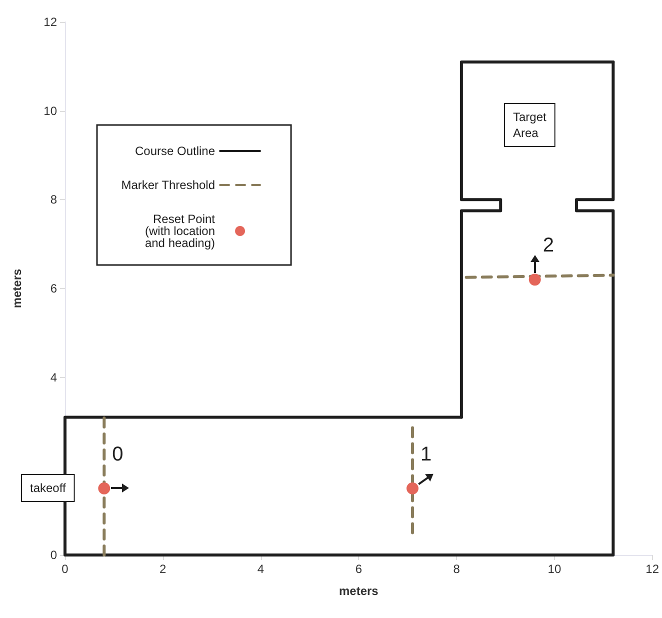 This screenshot has width=662, height=618. What do you see at coordinates (358, 591) in the screenshot?
I see `x-axis-title: meters` at bounding box center [358, 591].